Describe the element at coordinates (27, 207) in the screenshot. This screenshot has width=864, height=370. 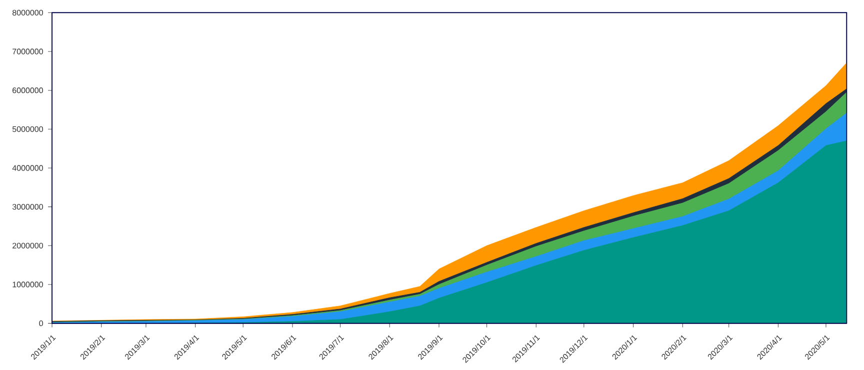
I see `y-tick-label: 3000000` at that location.